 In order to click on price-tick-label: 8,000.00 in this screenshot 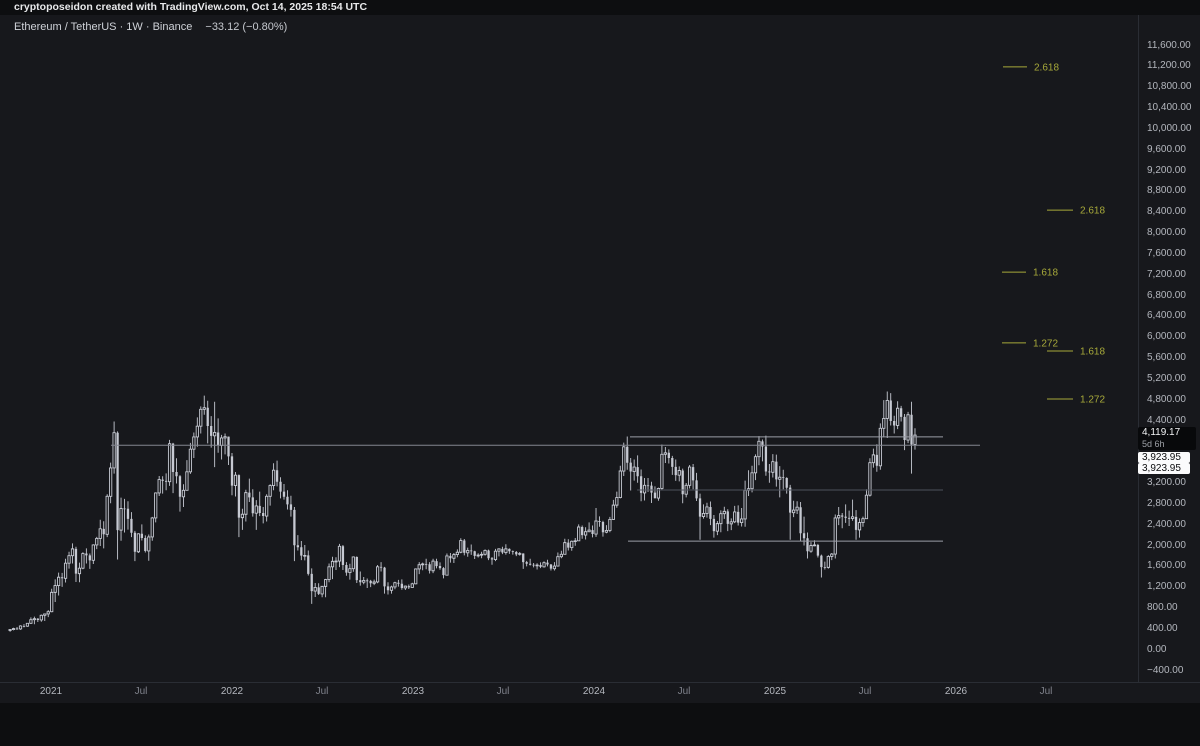, I will do `click(1166, 232)`.